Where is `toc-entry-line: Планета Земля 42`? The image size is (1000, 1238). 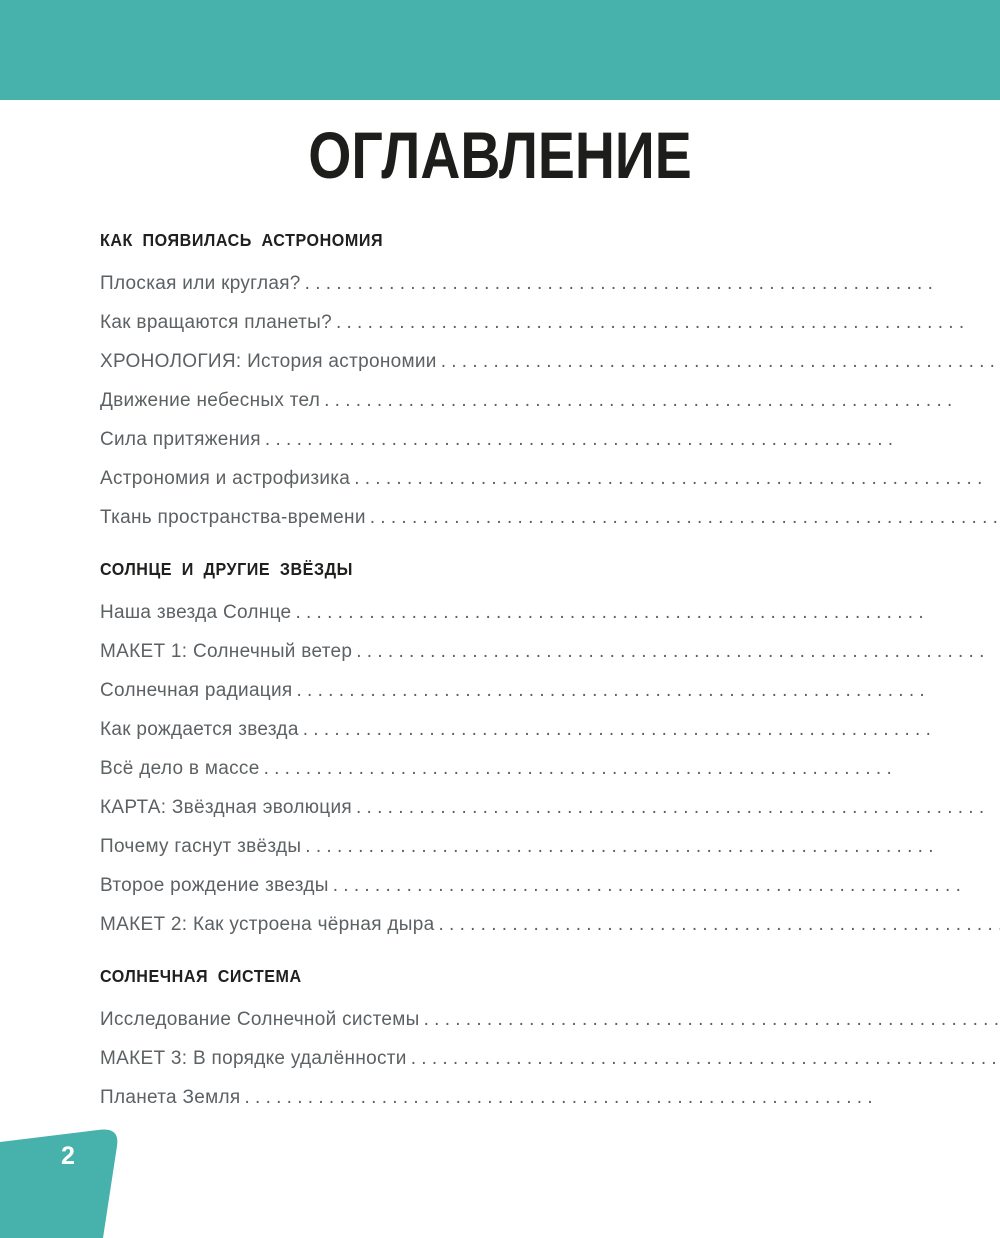
toc-entry-line: Планета Земля 42 is located at coordinates (550, 1098).